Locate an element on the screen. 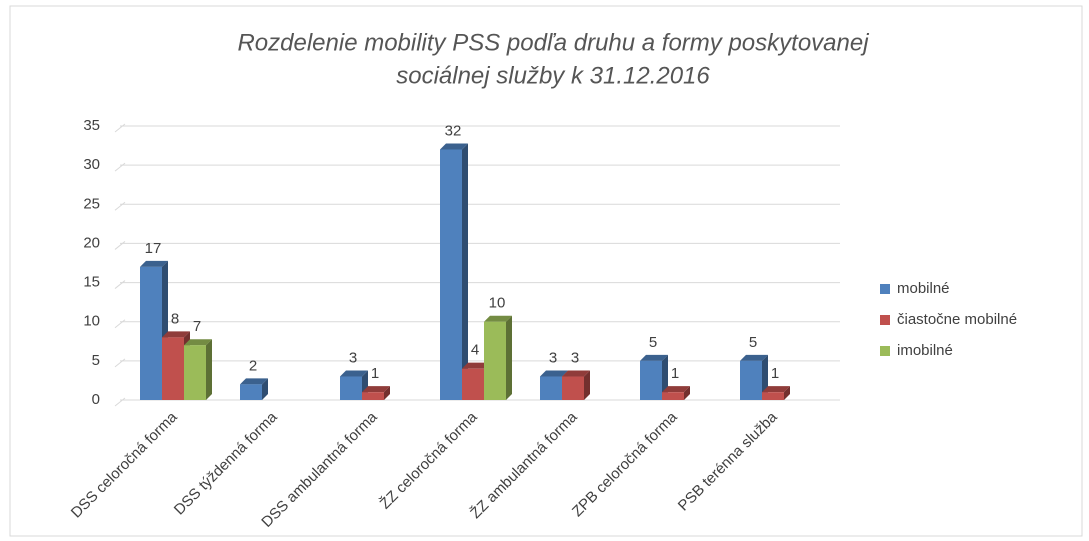 The width and height of the screenshot is (1089, 541). legend-label: čiastočne mobilné is located at coordinates (957, 319).